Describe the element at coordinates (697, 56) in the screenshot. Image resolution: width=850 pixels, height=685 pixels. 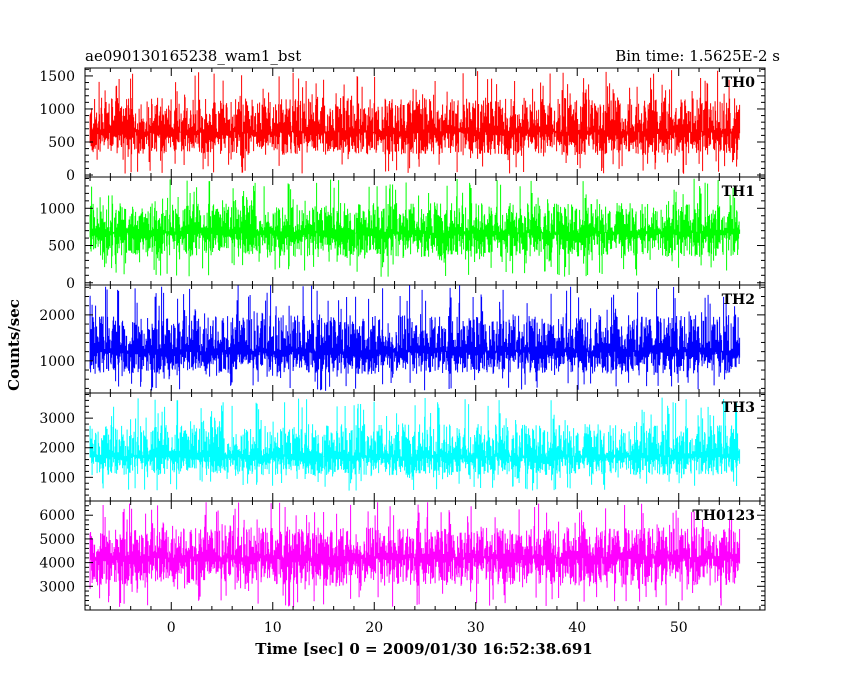
I see `bin-time-label: Bin time: 1.5625E-2 s` at that location.